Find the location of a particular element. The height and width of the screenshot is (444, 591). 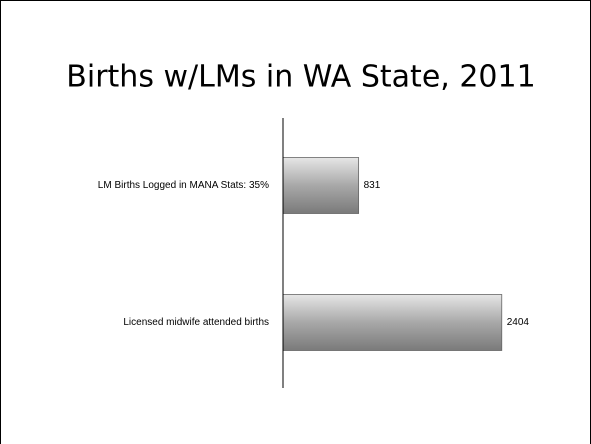

data-label: 831 is located at coordinates (372, 185).